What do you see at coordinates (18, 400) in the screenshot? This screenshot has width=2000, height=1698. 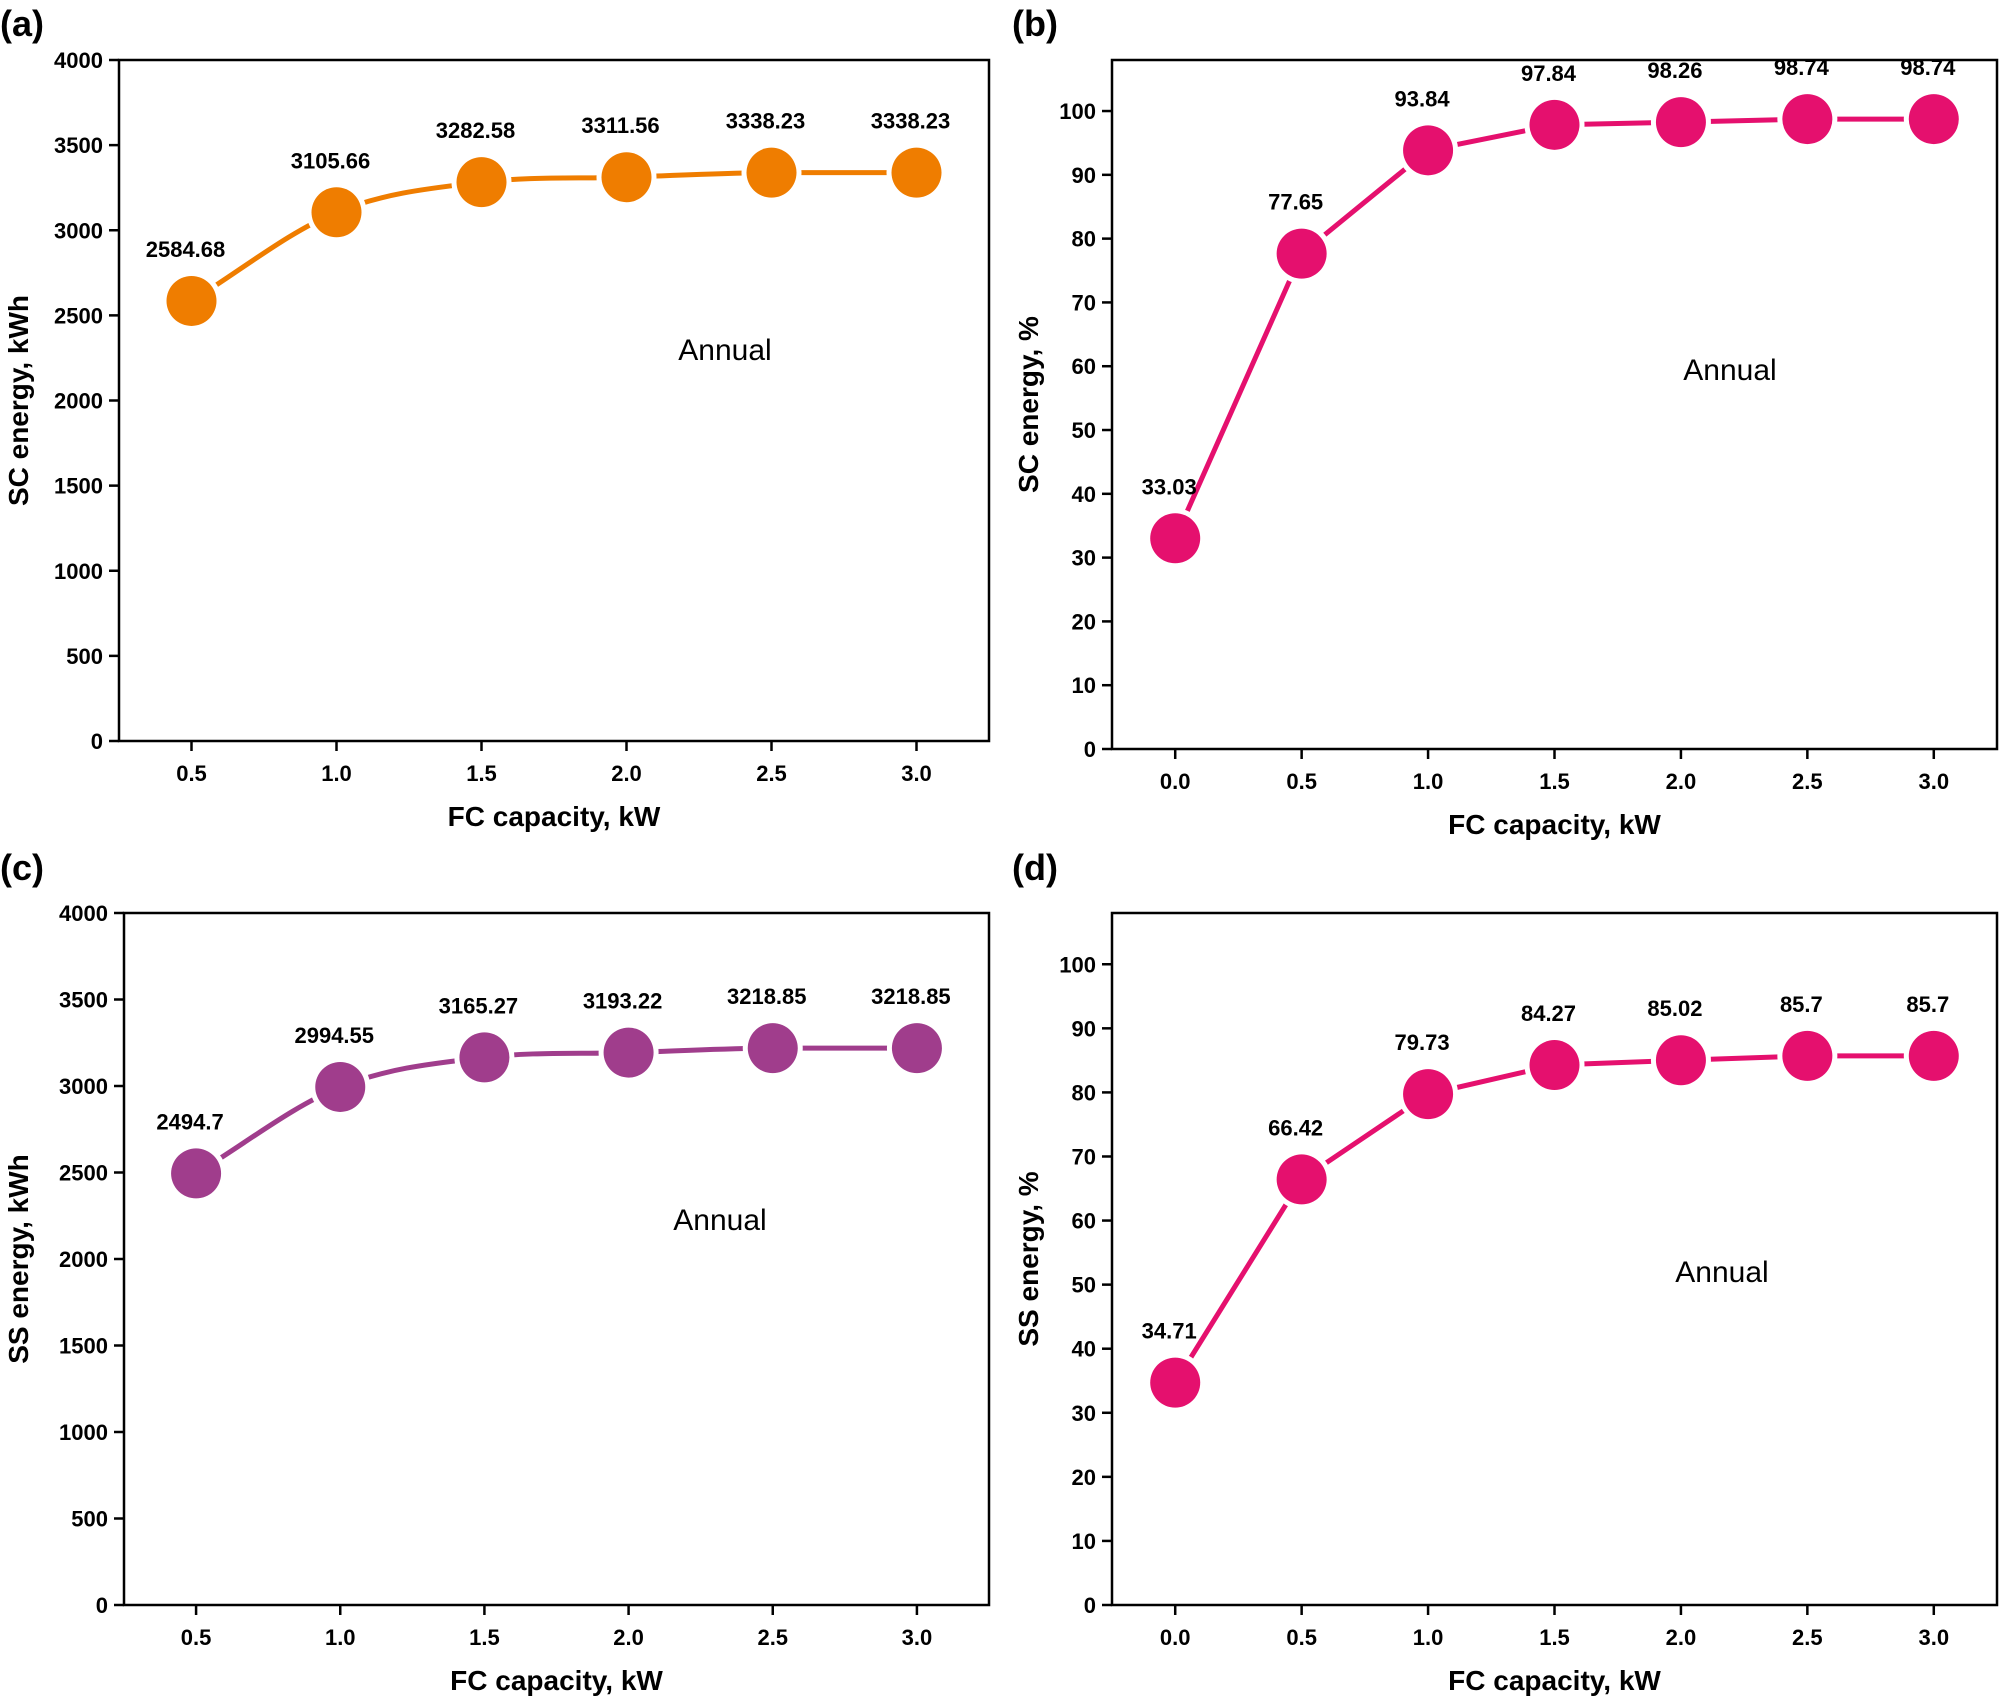 I see `y-axis-title: SC energy, kWh` at bounding box center [18, 400].